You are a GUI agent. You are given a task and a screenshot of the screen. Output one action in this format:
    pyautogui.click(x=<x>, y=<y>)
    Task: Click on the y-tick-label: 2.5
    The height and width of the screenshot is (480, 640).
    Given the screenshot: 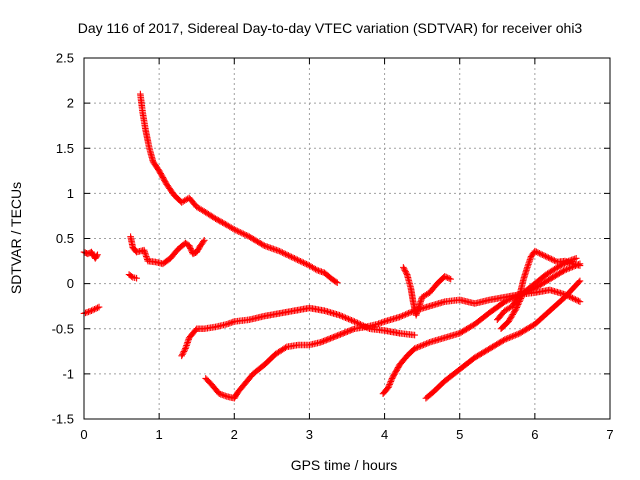 What is the action you would take?
    pyautogui.click(x=65, y=58)
    